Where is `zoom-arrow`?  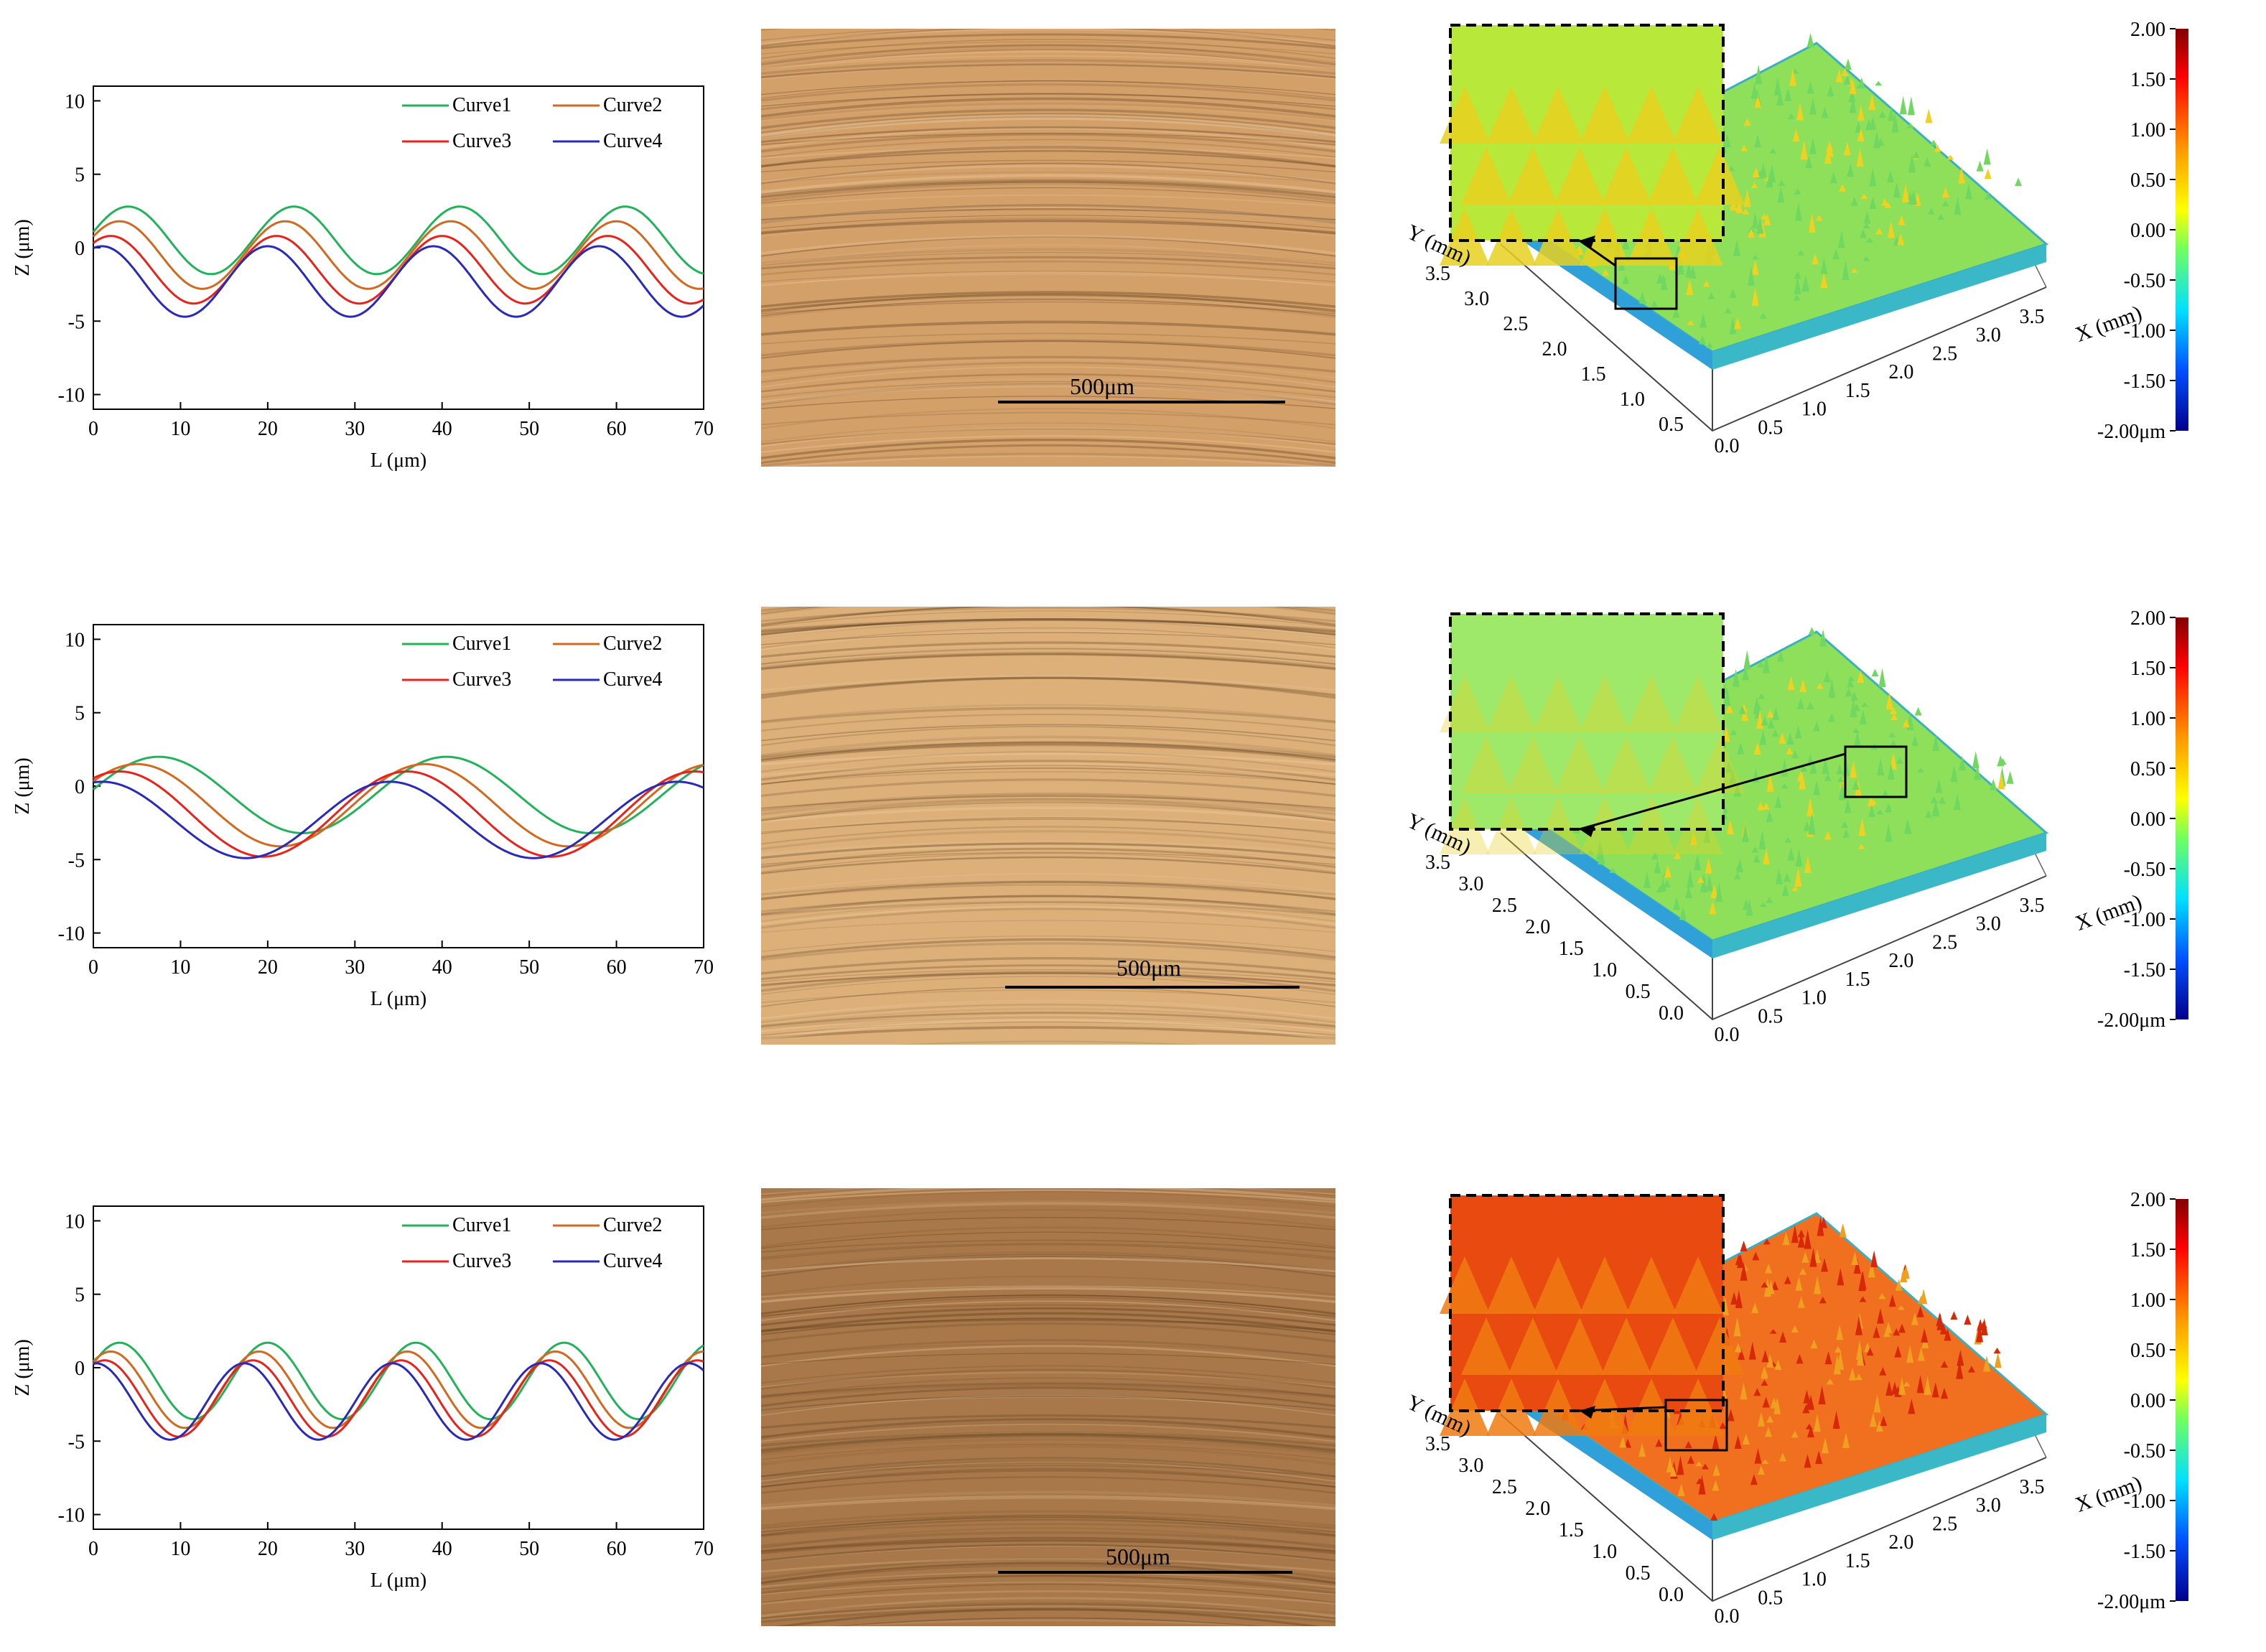
zoom-arrow is located at coordinates (1622, 1409).